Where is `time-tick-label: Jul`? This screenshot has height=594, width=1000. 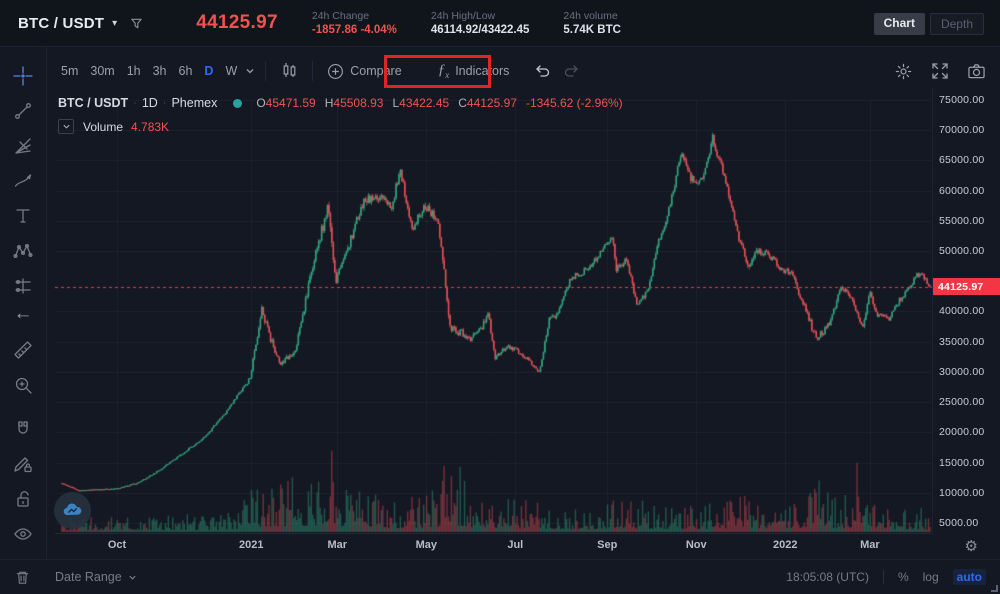 time-tick-label: Jul is located at coordinates (515, 545).